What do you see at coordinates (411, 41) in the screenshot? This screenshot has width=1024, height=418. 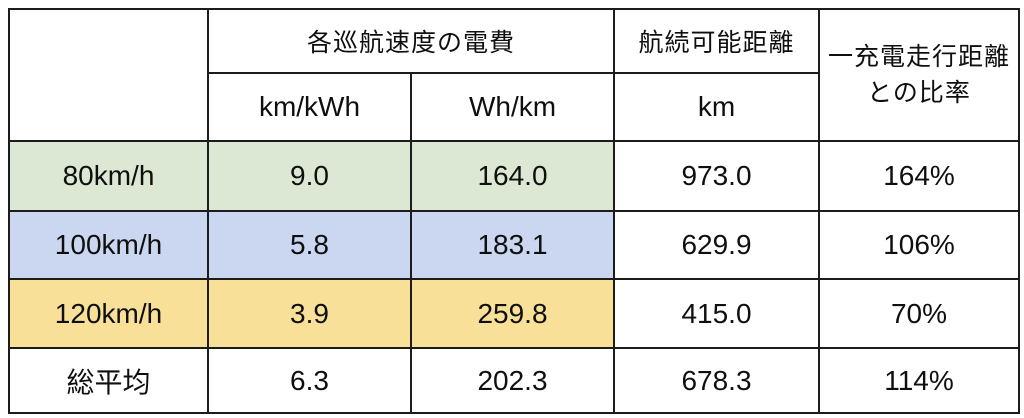 I see `header-power-consumption: 各巡航速度の電費` at bounding box center [411, 41].